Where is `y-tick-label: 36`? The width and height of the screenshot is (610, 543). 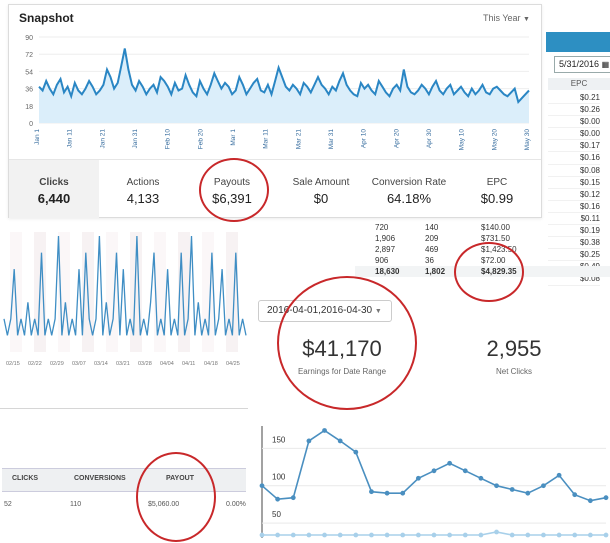 y-tick-label: 36 is located at coordinates (29, 90).